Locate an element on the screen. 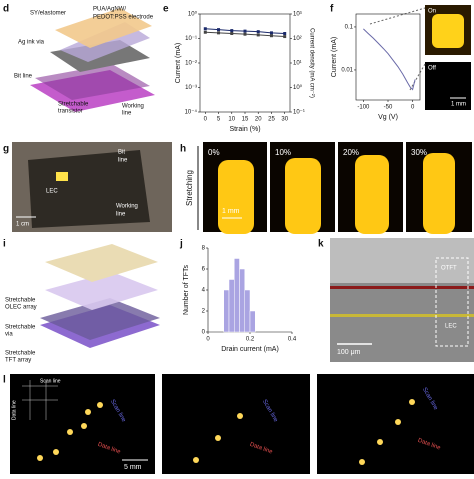 This screenshot has width=474, height=479. series-line is located at coordinates (389, 59).